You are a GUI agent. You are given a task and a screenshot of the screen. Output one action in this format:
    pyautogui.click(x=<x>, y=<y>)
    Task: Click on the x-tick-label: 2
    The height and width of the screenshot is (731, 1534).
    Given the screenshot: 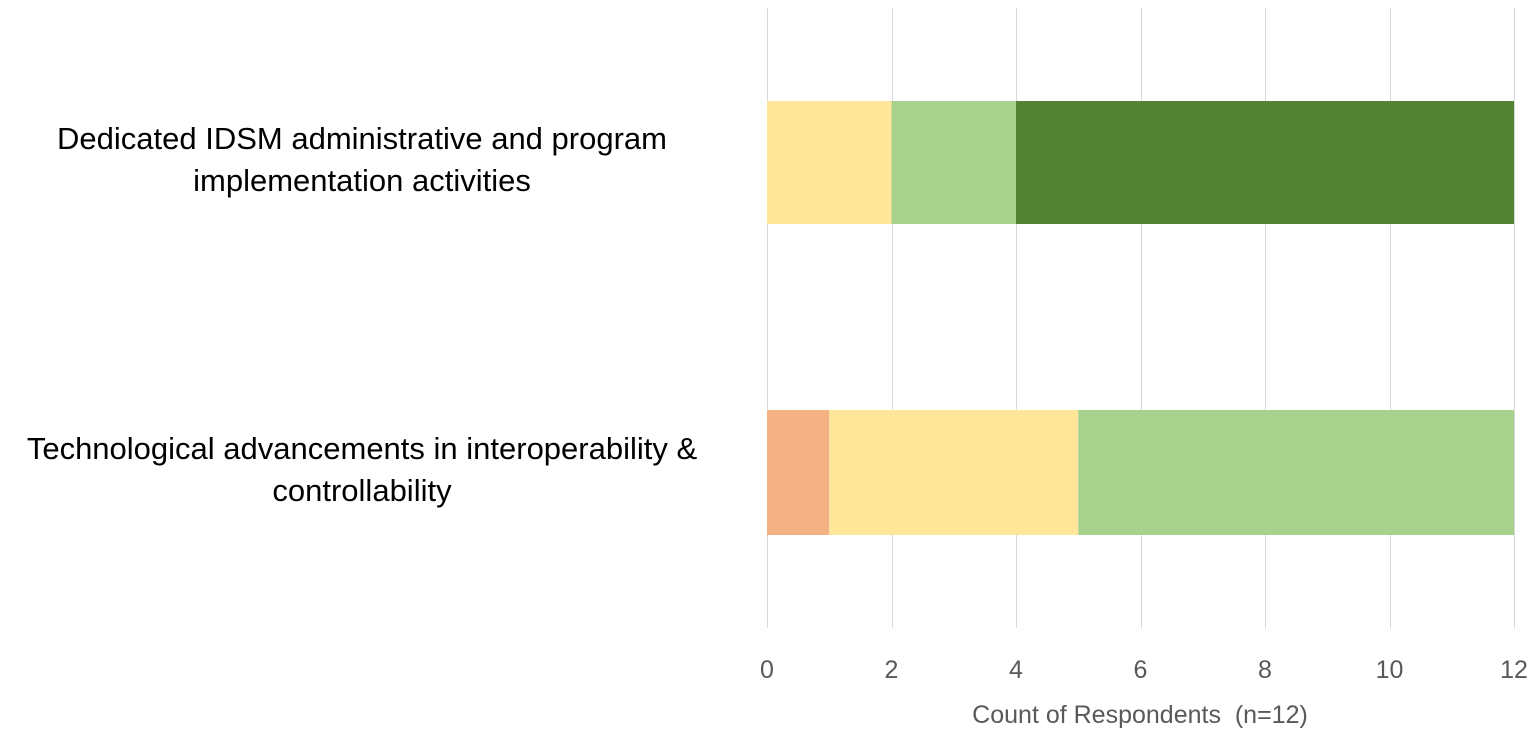 What is the action you would take?
    pyautogui.click(x=892, y=670)
    